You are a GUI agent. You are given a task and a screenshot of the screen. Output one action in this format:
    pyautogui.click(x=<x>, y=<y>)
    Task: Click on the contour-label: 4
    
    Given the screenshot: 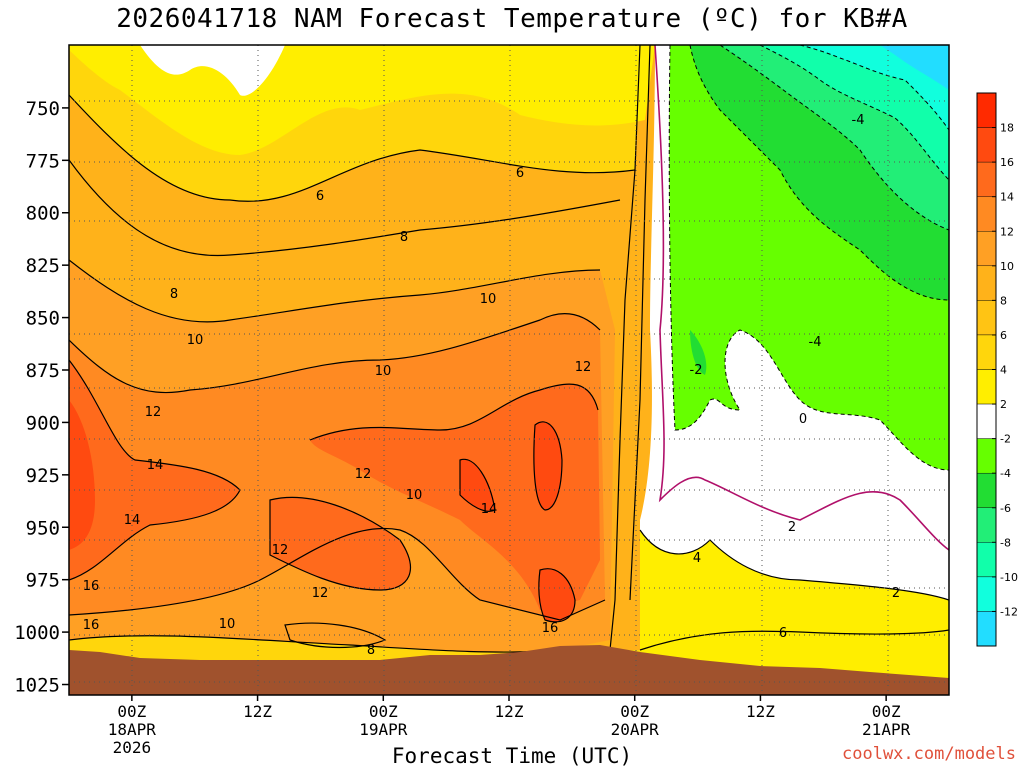 What is the action you would take?
    pyautogui.click(x=697, y=558)
    